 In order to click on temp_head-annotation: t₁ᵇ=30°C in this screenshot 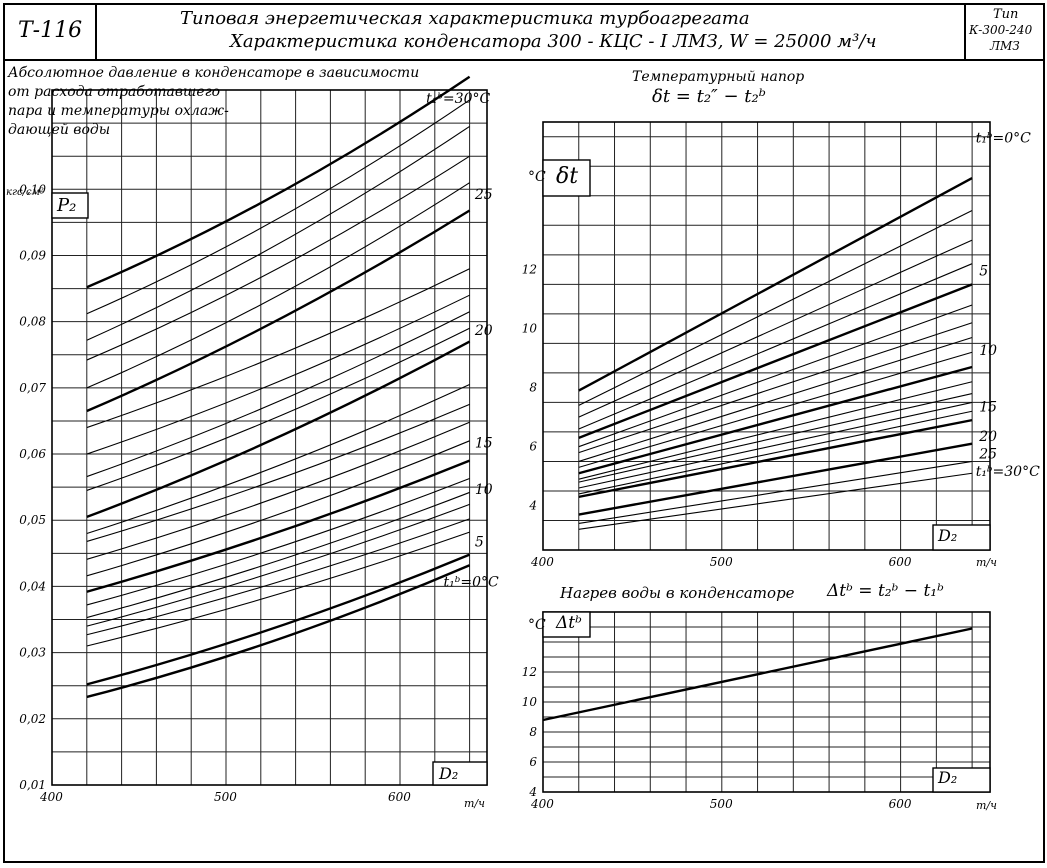, I will do `click(1008, 472)`.